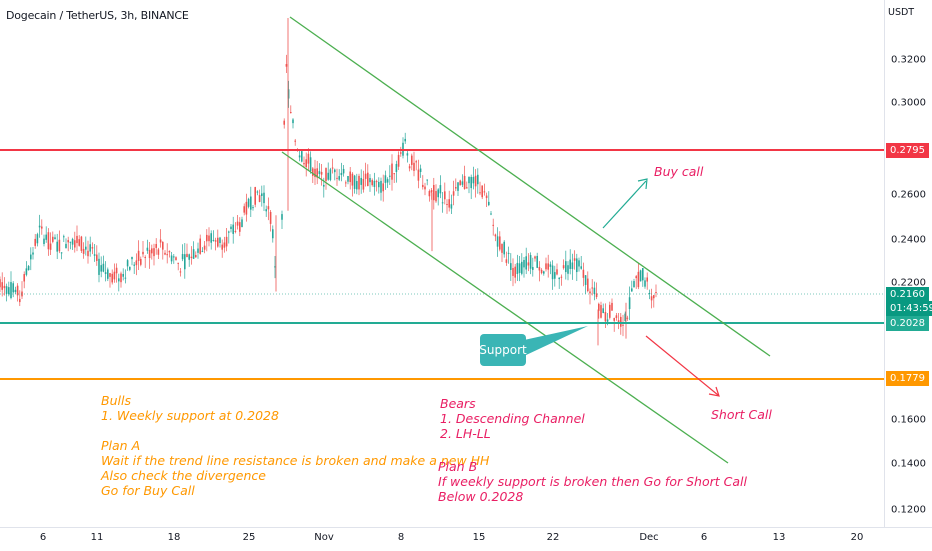  What do you see at coordinates (907, 294) in the screenshot?
I see `last-price-label: 0.2160` at bounding box center [907, 294].